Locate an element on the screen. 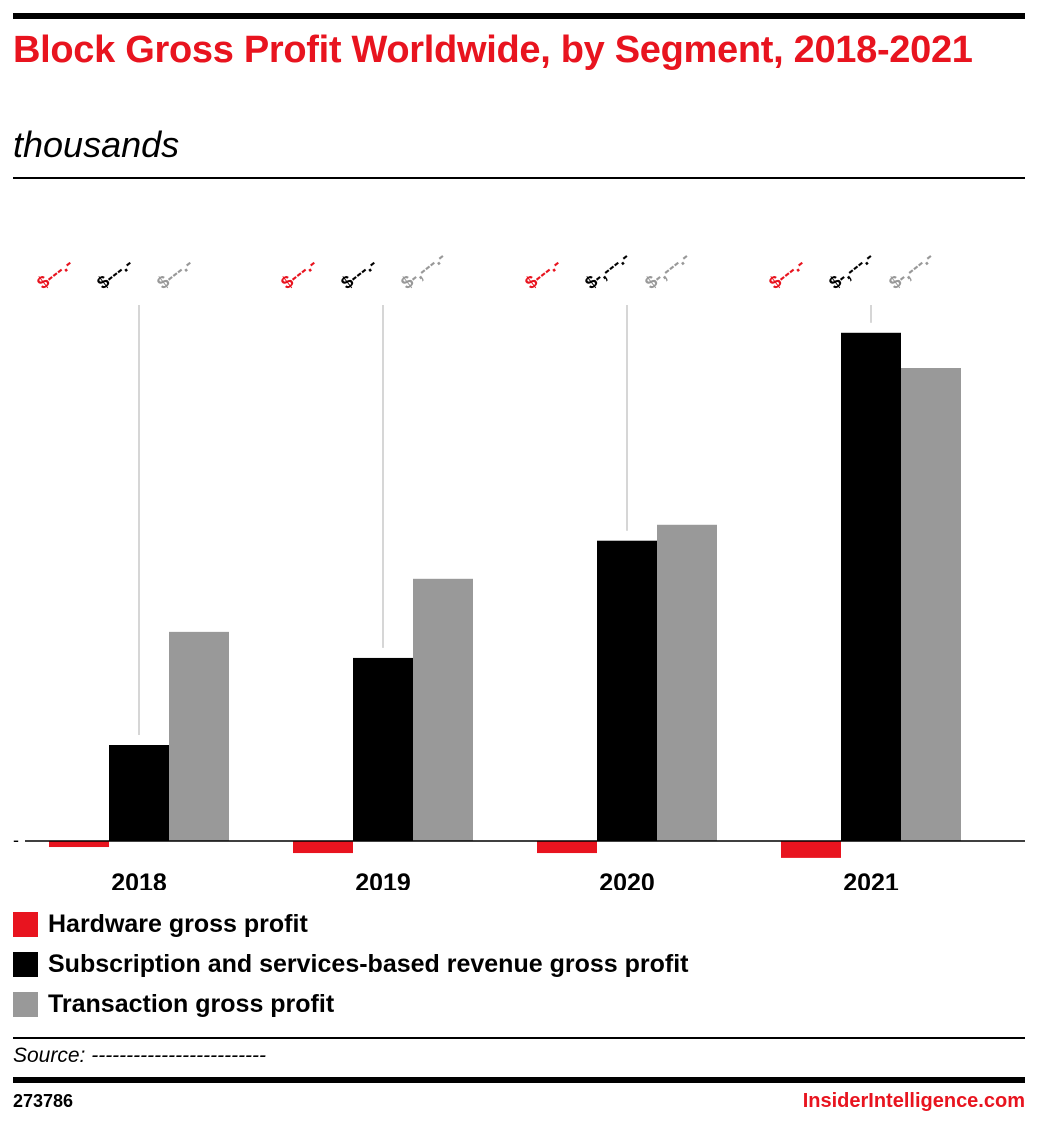  chart-id: 273786 is located at coordinates (43, 1101).